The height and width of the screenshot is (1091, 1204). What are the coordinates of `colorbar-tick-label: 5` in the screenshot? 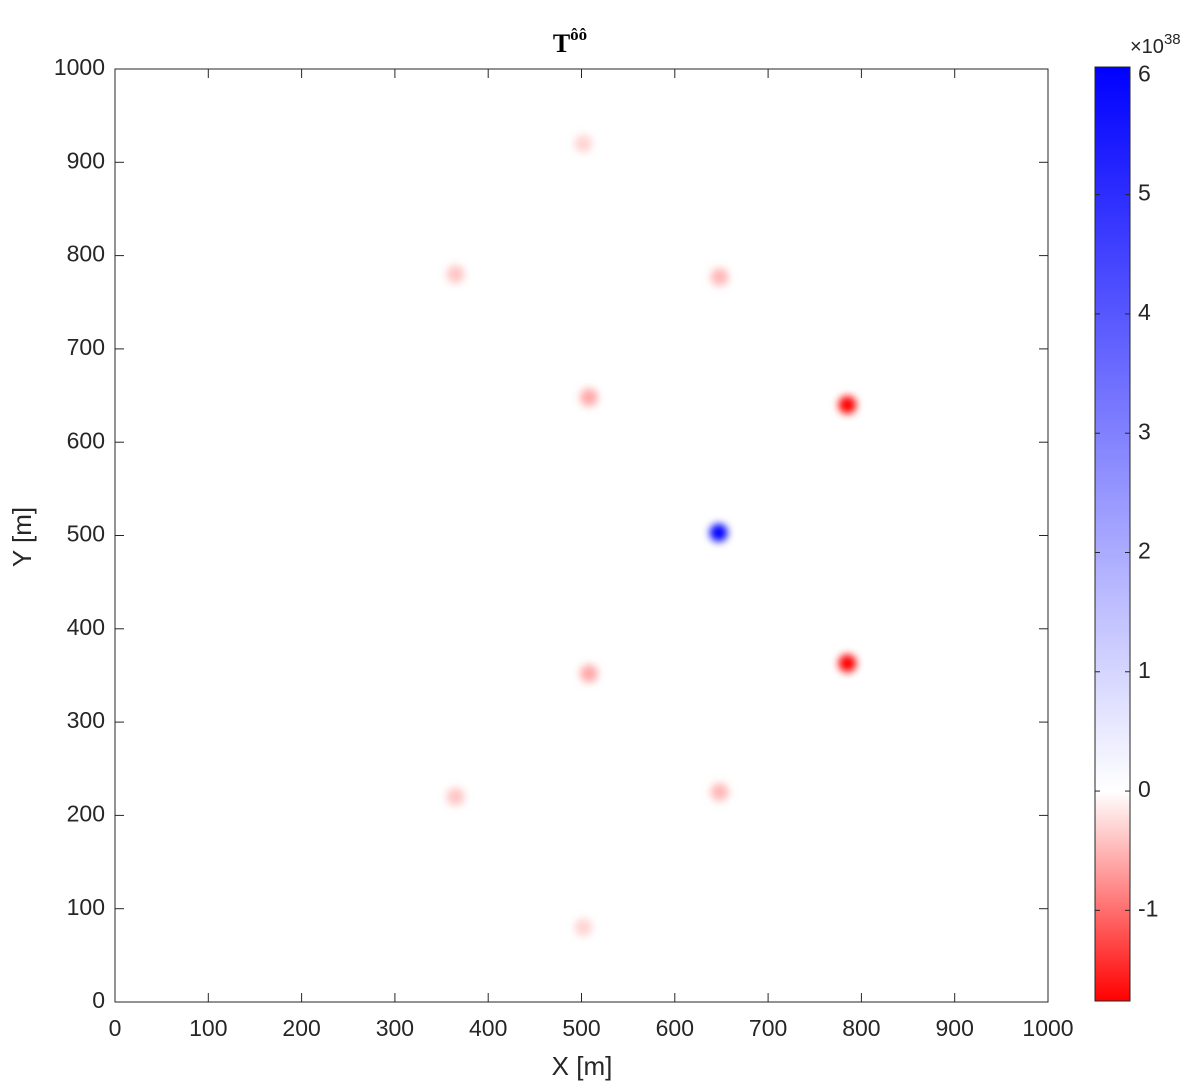 It's located at (1144, 193).